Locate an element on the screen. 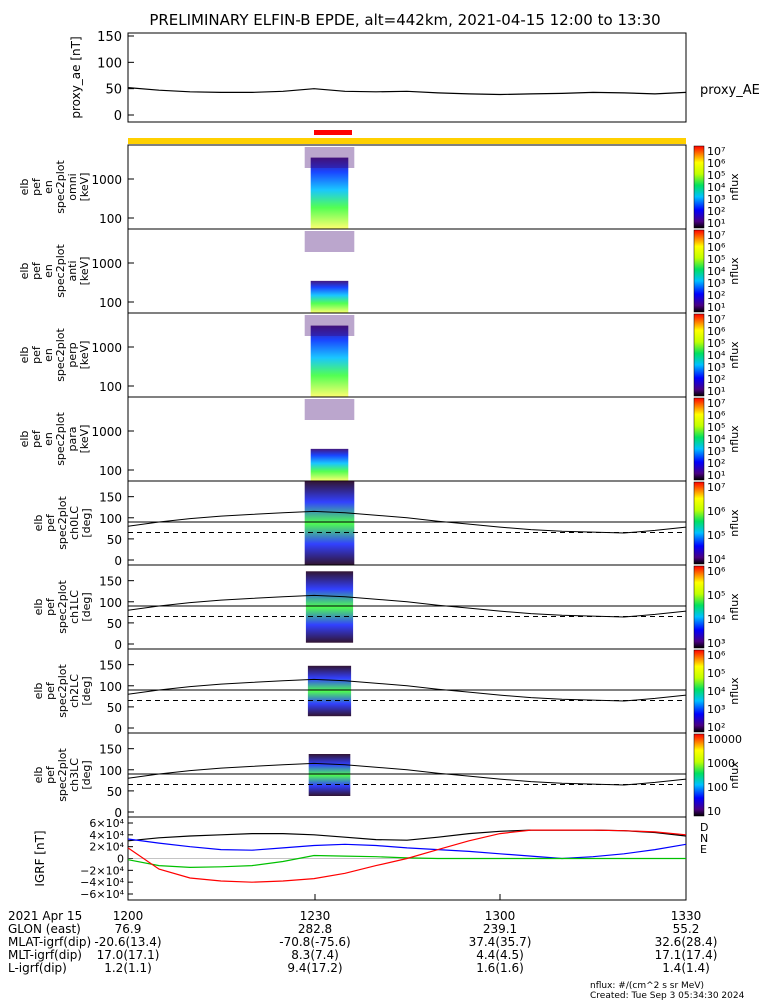 This screenshot has height=1000, width=775. igrf-ytick: 2×10⁴ is located at coordinates (106, 847).